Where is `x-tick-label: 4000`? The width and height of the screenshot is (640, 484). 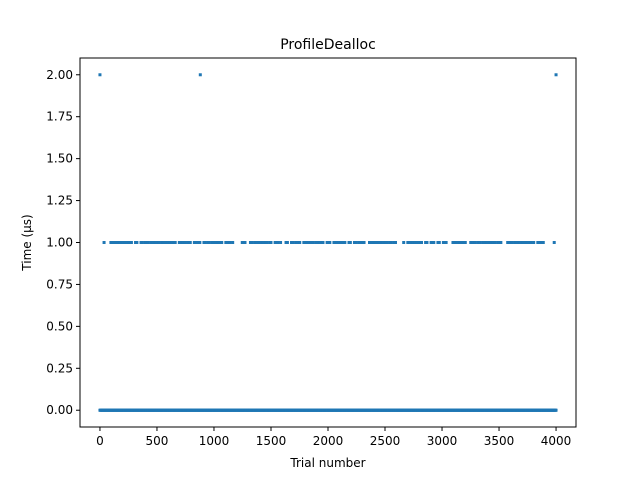 x-tick-label: 4000 is located at coordinates (556, 441).